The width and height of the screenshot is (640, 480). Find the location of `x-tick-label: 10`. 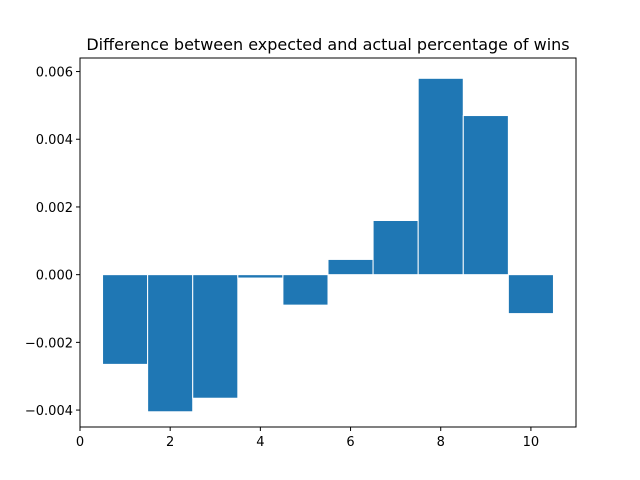

x-tick-label: 10 is located at coordinates (531, 442).